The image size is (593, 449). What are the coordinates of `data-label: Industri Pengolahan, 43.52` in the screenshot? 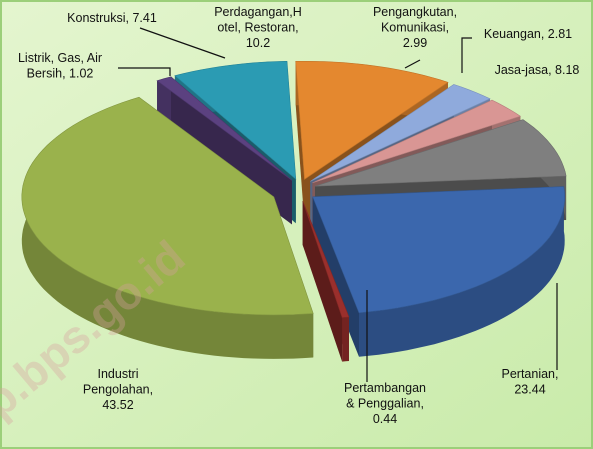 It's located at (118, 389).